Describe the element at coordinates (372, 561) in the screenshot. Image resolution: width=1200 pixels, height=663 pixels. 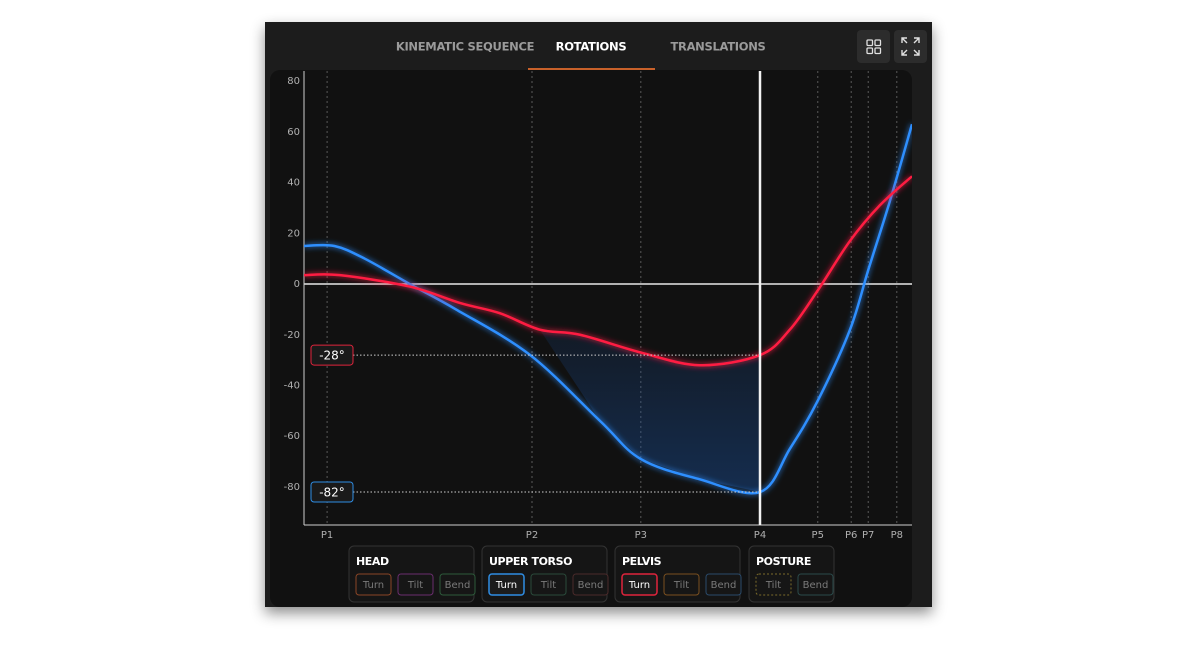
I see `control-group-title: HEAD` at that location.